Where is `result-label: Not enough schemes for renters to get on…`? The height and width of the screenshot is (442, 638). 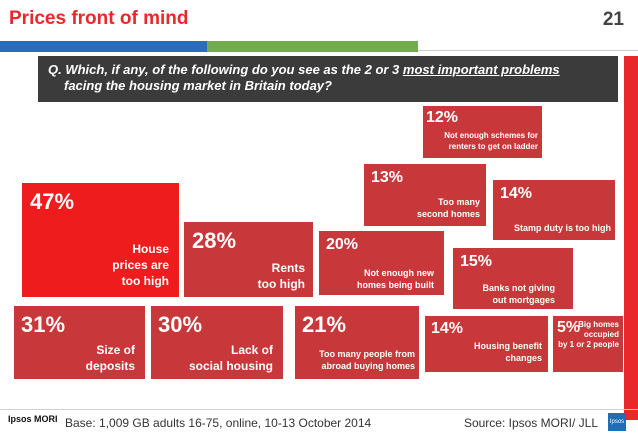
result-label: Not enough schemes for renters to get on… is located at coordinates (491, 141).